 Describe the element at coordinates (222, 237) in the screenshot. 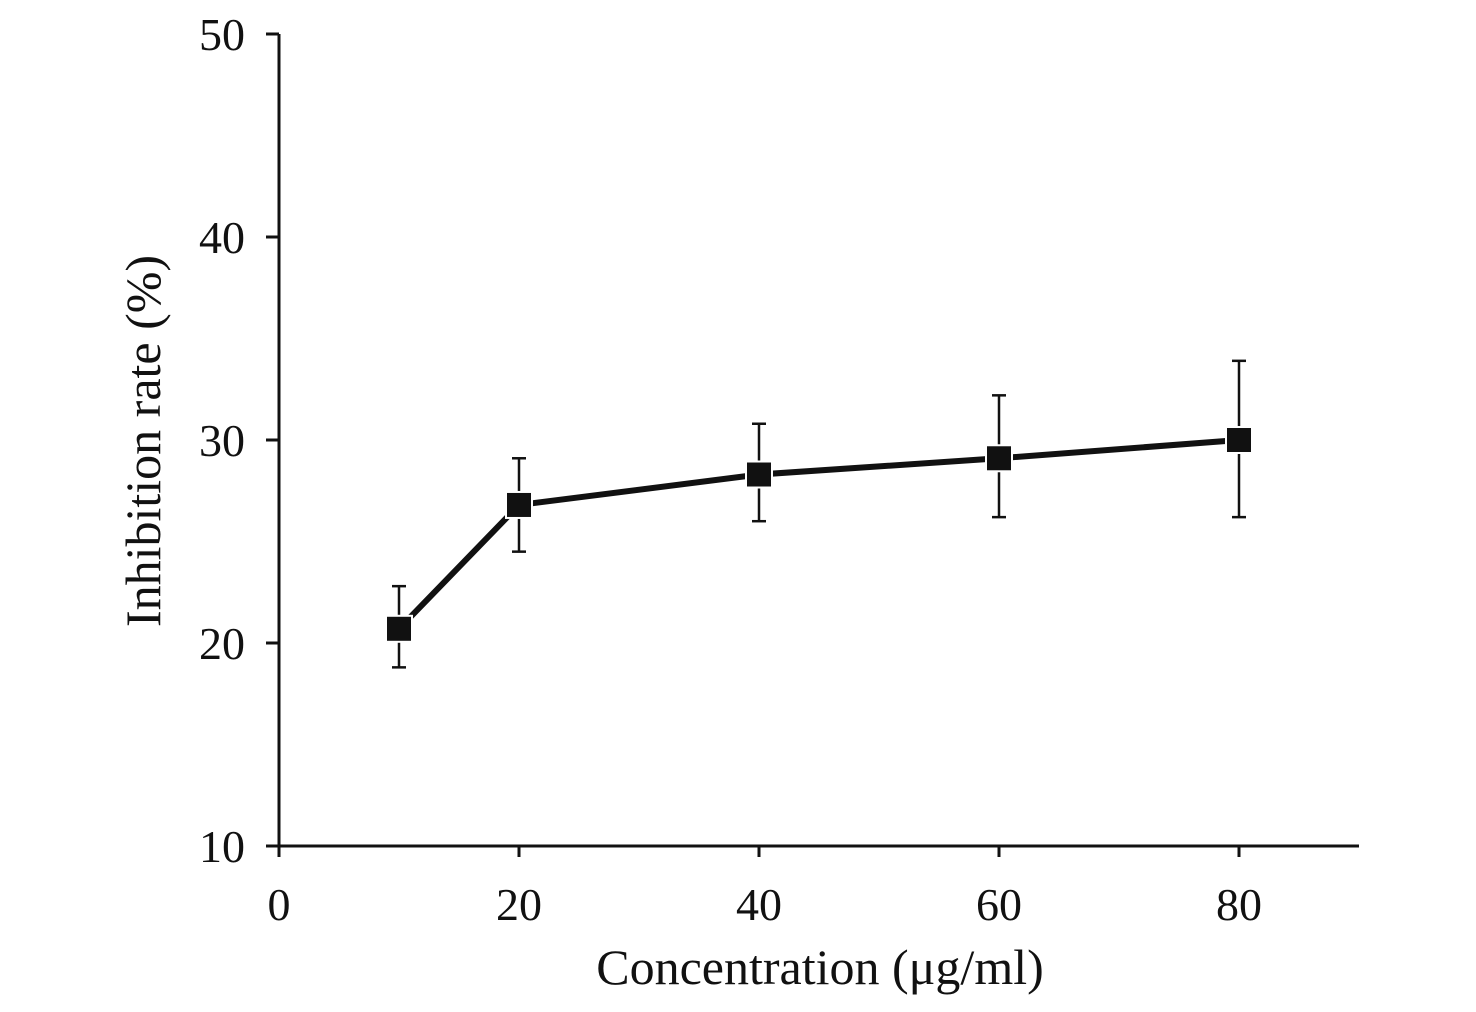

I see `y-tick-label: 40` at that location.